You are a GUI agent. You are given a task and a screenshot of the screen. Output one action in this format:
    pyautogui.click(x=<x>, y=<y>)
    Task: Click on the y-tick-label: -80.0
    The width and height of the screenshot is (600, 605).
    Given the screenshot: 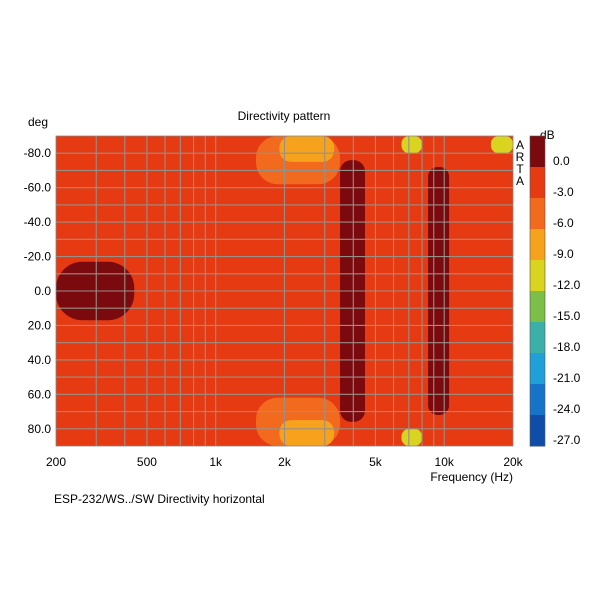 What is the action you would take?
    pyautogui.click(x=38, y=153)
    